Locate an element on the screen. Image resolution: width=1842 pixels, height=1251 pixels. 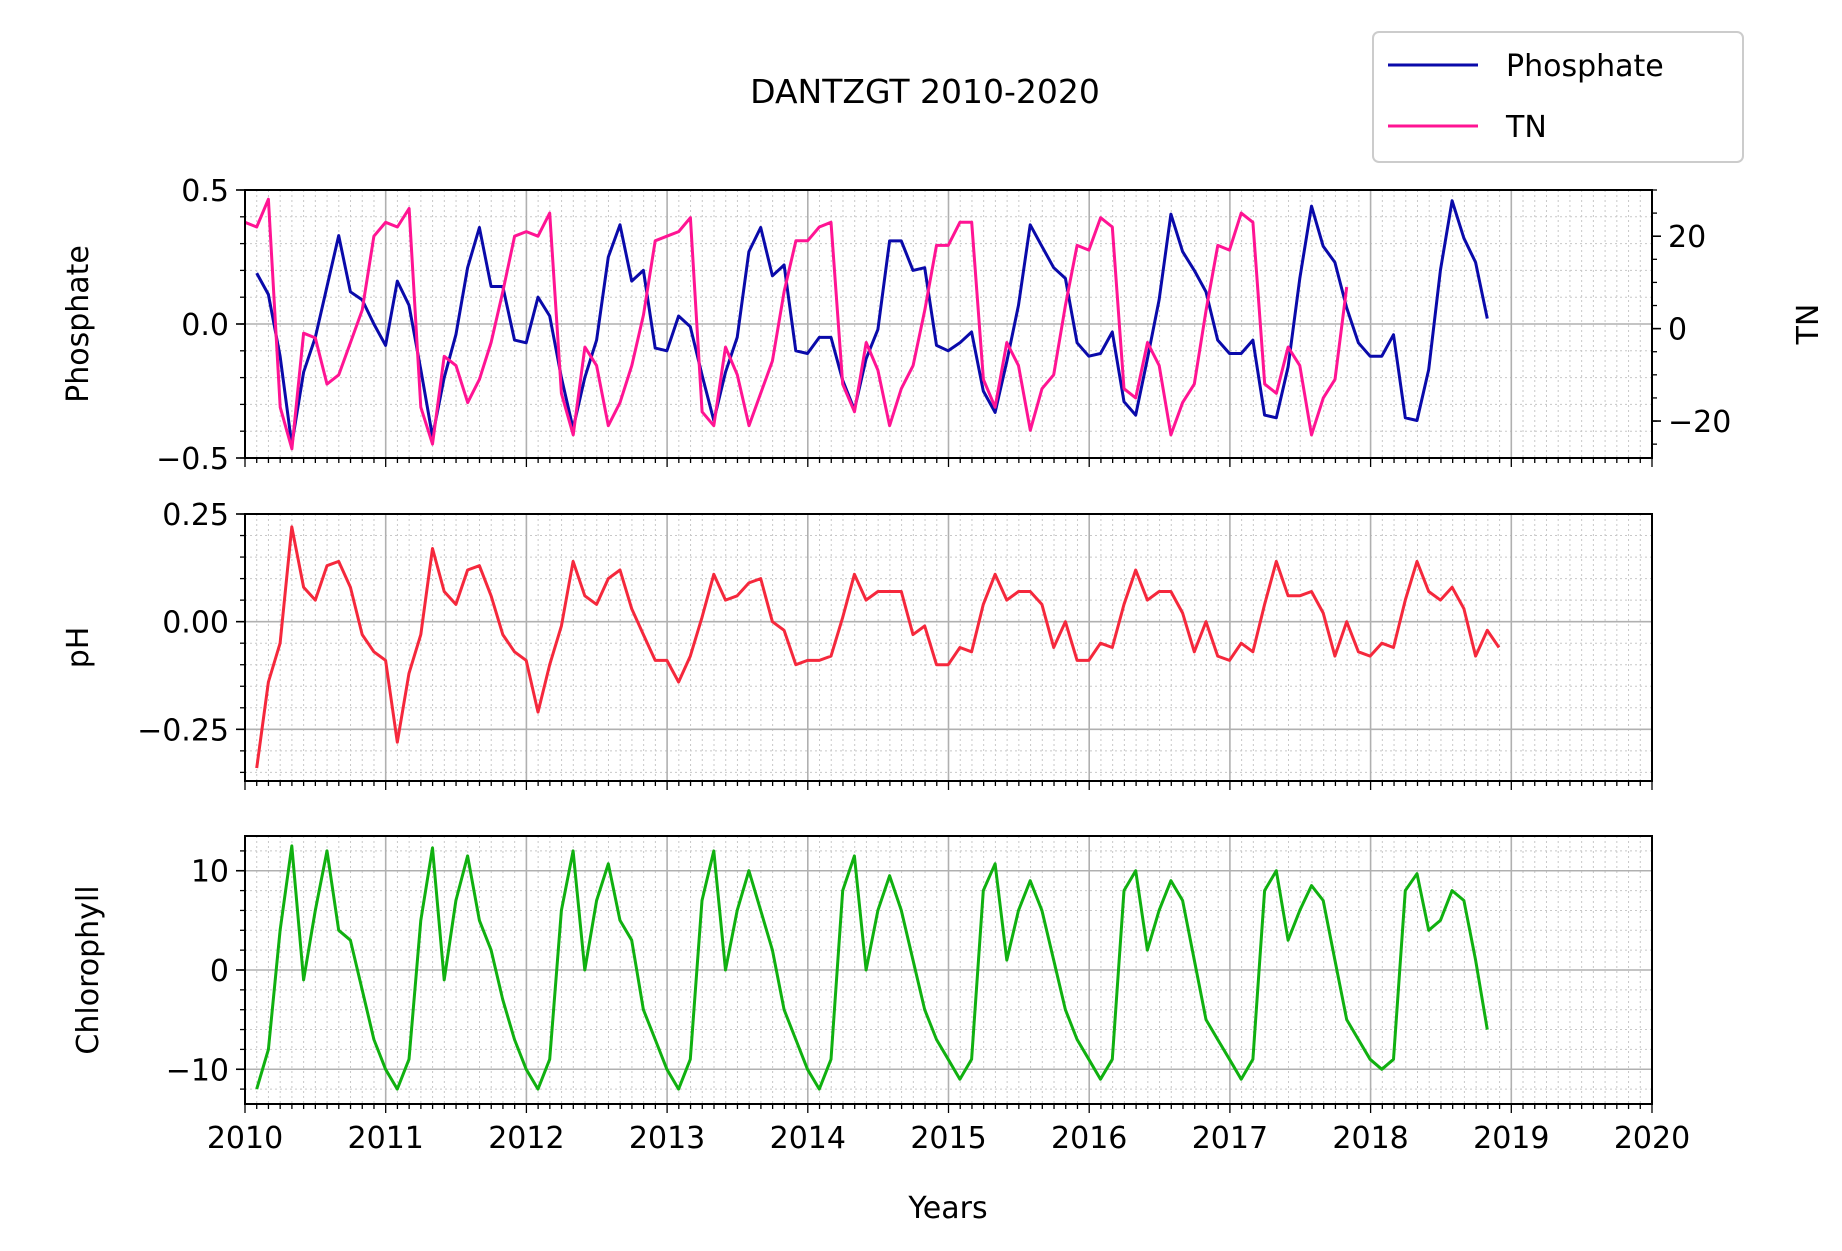
x-tick-label: 2016 is located at coordinates (1089, 1138).